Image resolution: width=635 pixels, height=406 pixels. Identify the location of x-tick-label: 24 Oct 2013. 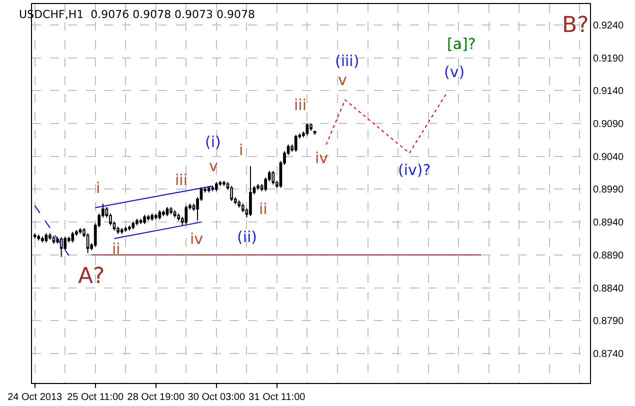
(35, 397).